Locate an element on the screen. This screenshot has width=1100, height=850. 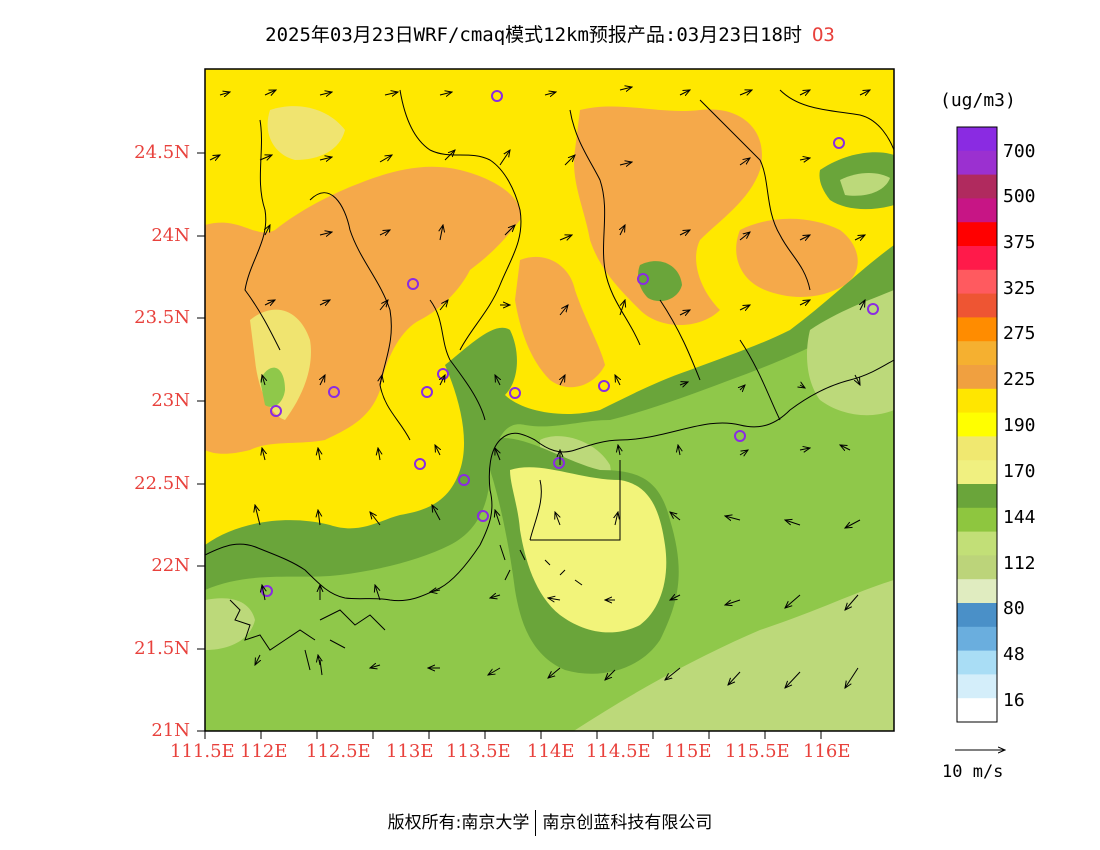
colorbar is located at coordinates (977, 424).